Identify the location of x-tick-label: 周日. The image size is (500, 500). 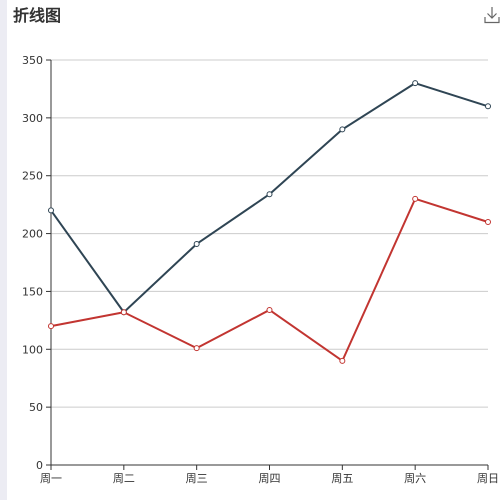
(488, 478).